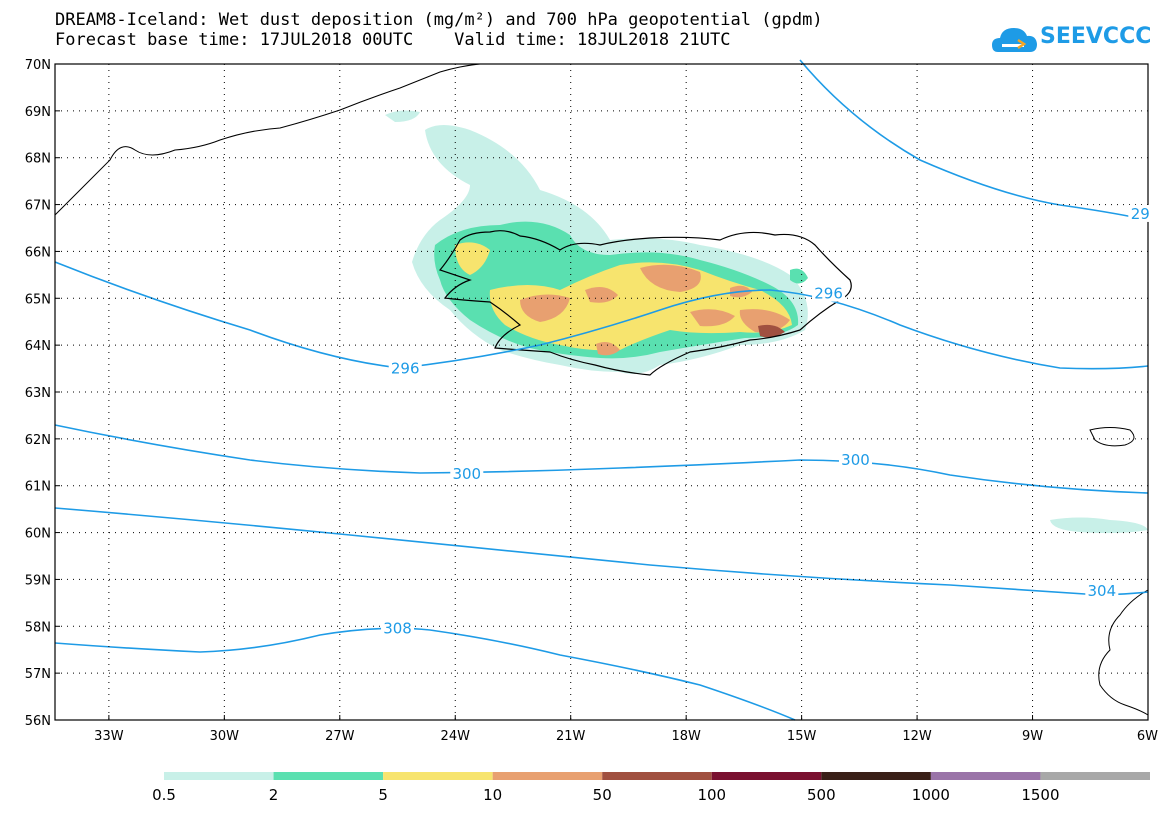  Describe the element at coordinates (38, 159) in the screenshot. I see `lat-label: 68N` at that location.